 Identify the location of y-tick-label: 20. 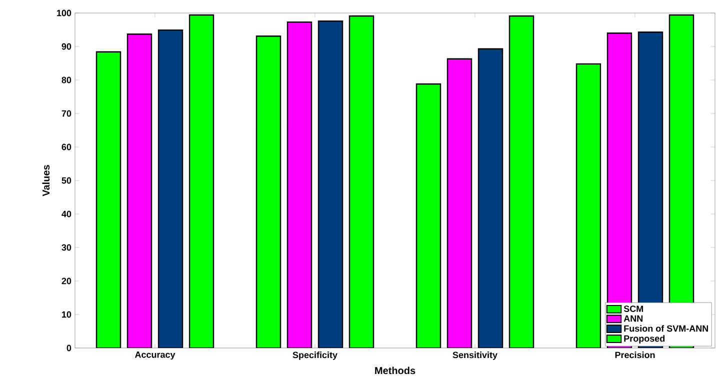
(67, 281).